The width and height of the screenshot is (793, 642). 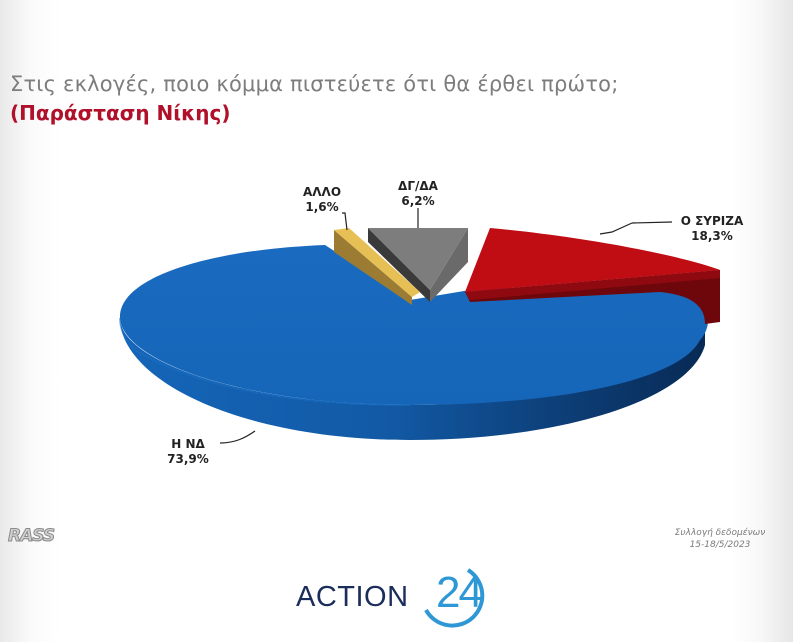 What do you see at coordinates (345, 221) in the screenshot?
I see `leader-line-allo` at bounding box center [345, 221].